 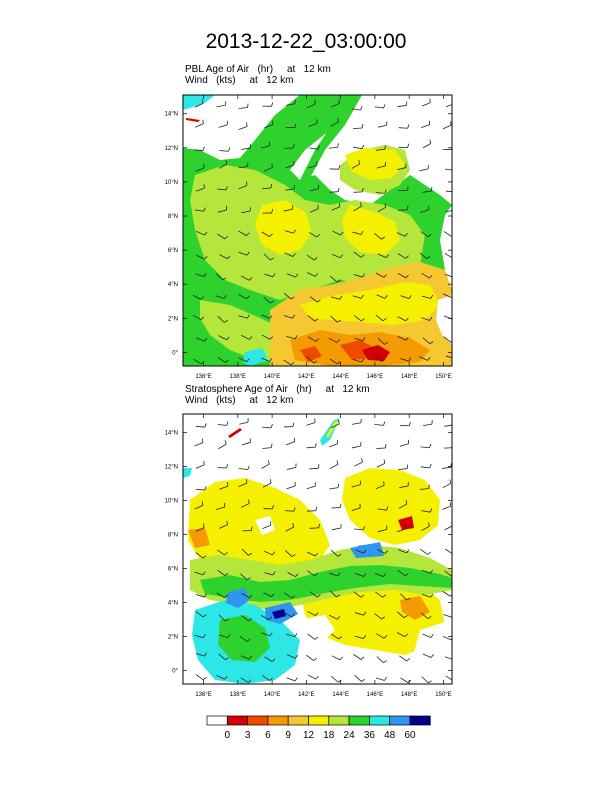 I want to click on pbl-lon-label: 146°E, so click(x=375, y=377).